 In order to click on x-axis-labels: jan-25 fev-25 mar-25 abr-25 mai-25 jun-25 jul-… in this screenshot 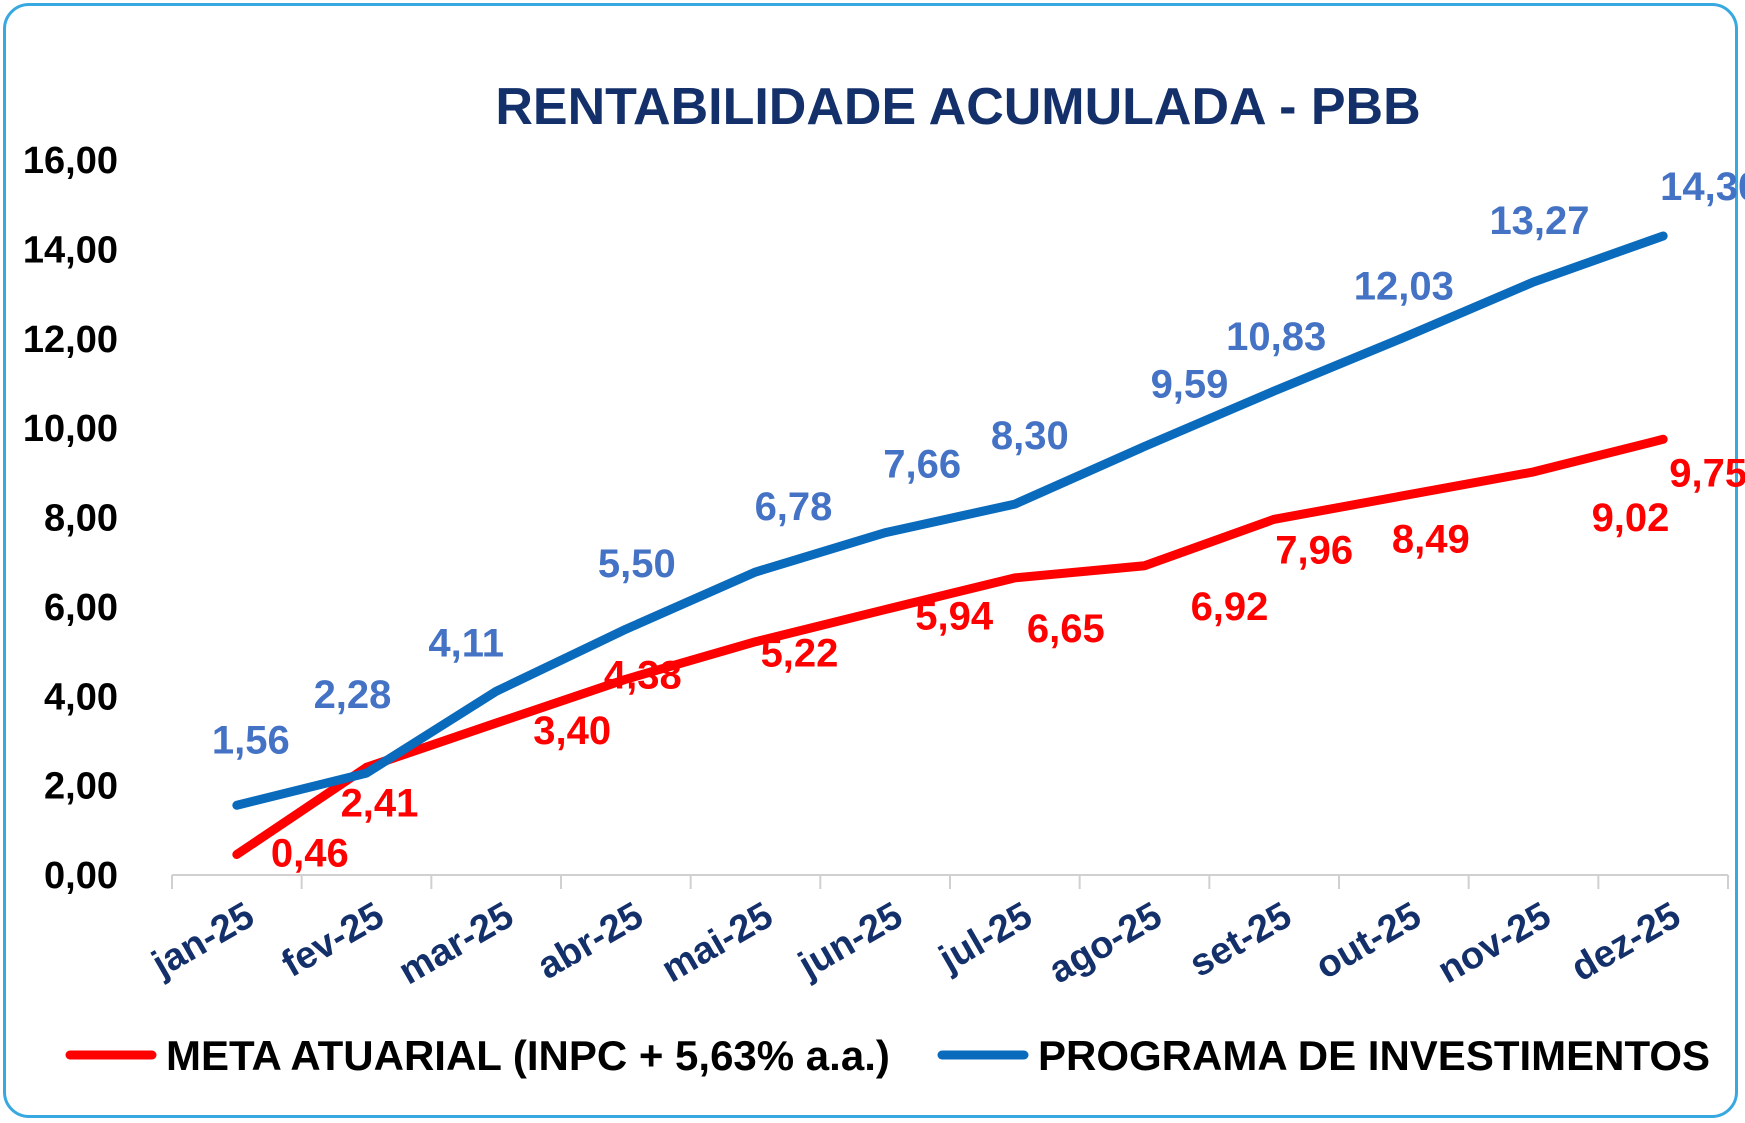, I will do `click(915, 943)`.